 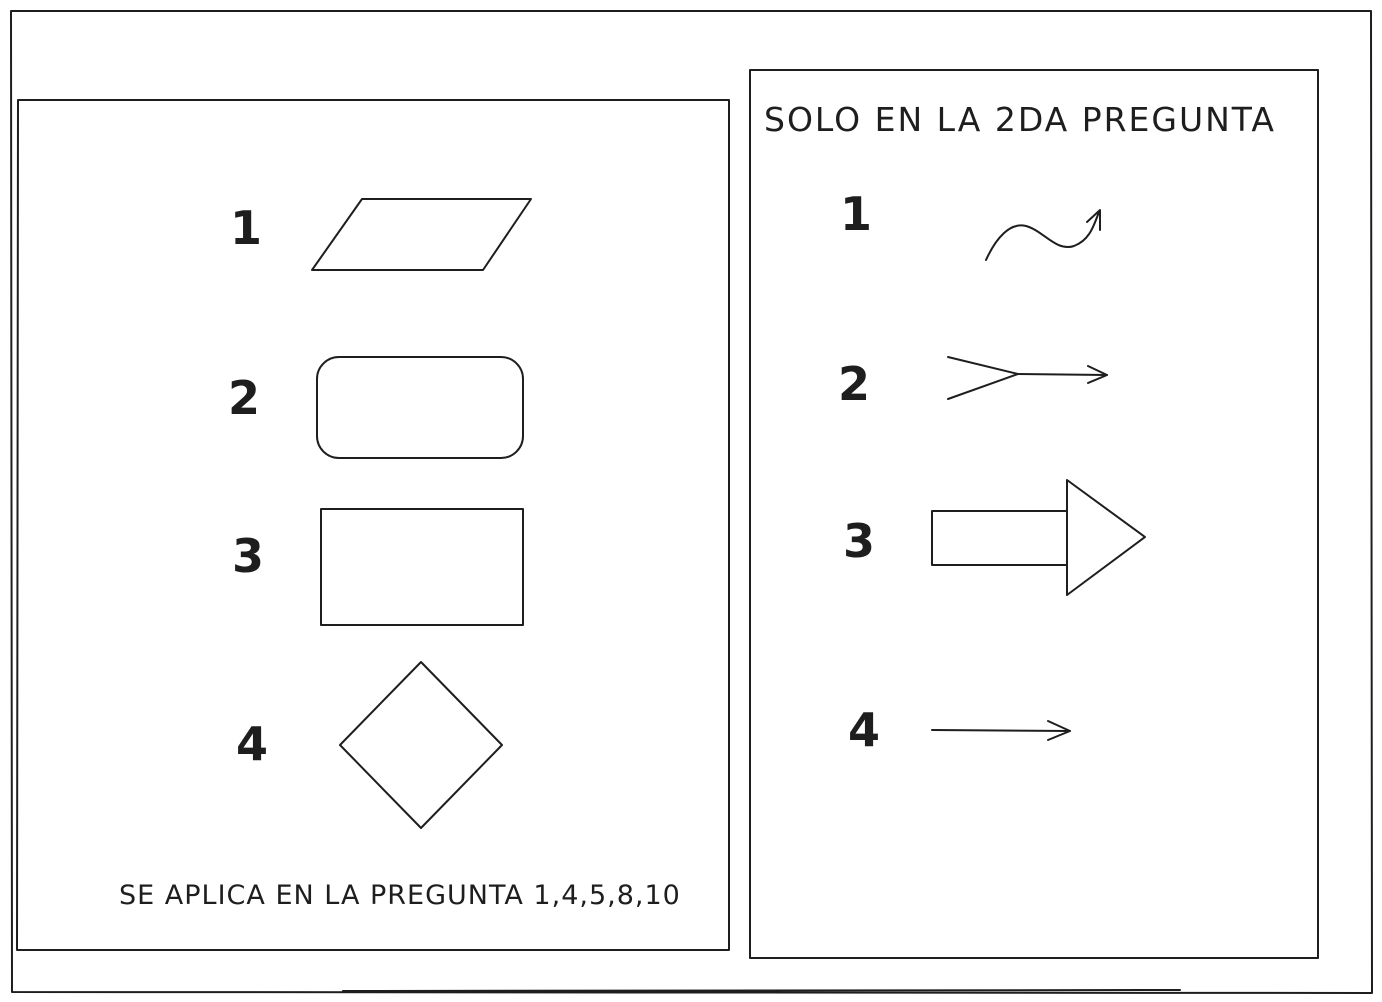 I want to click on left-caption: SE APLICA EN LA PREGUNTA 1,4,5,8,10, so click(x=400, y=895).